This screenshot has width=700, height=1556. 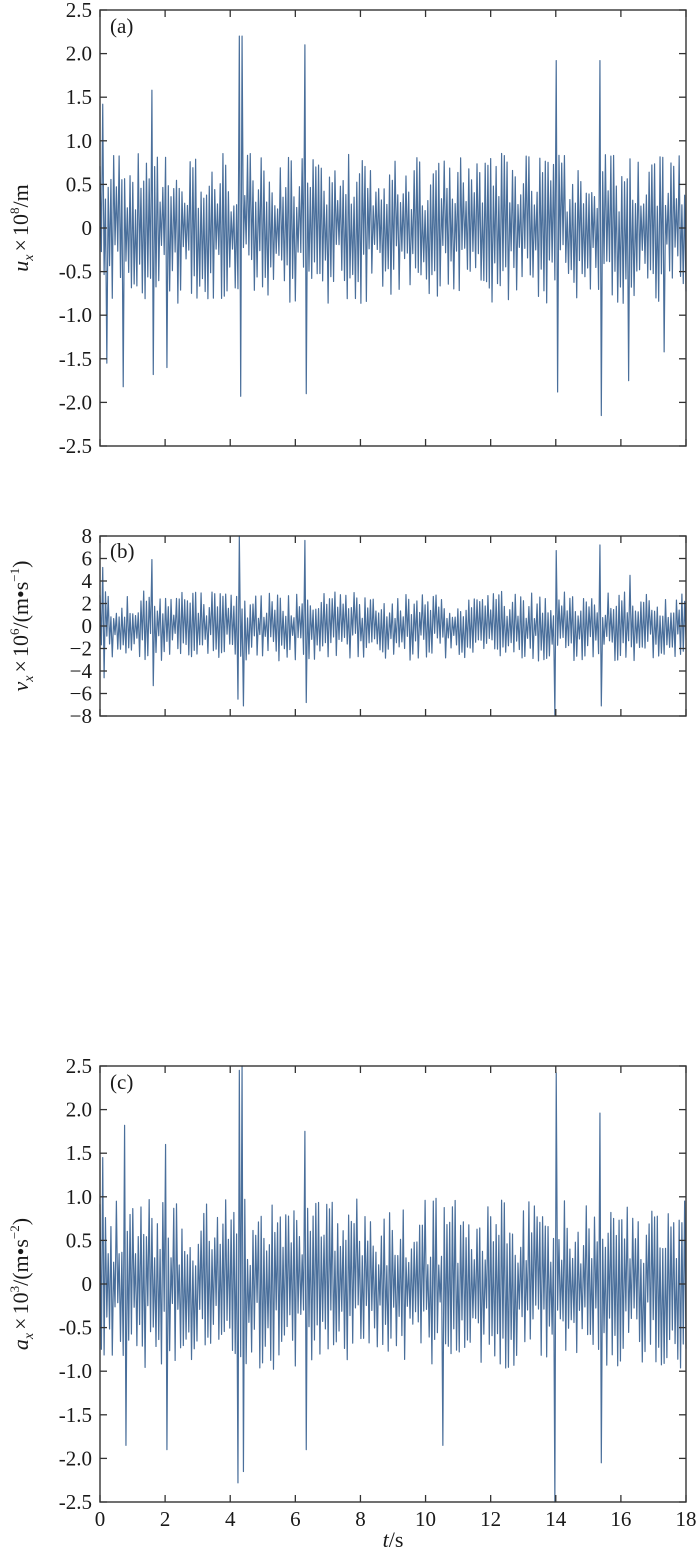 I want to click on x-tick-label: 0, so click(x=100, y=1519).